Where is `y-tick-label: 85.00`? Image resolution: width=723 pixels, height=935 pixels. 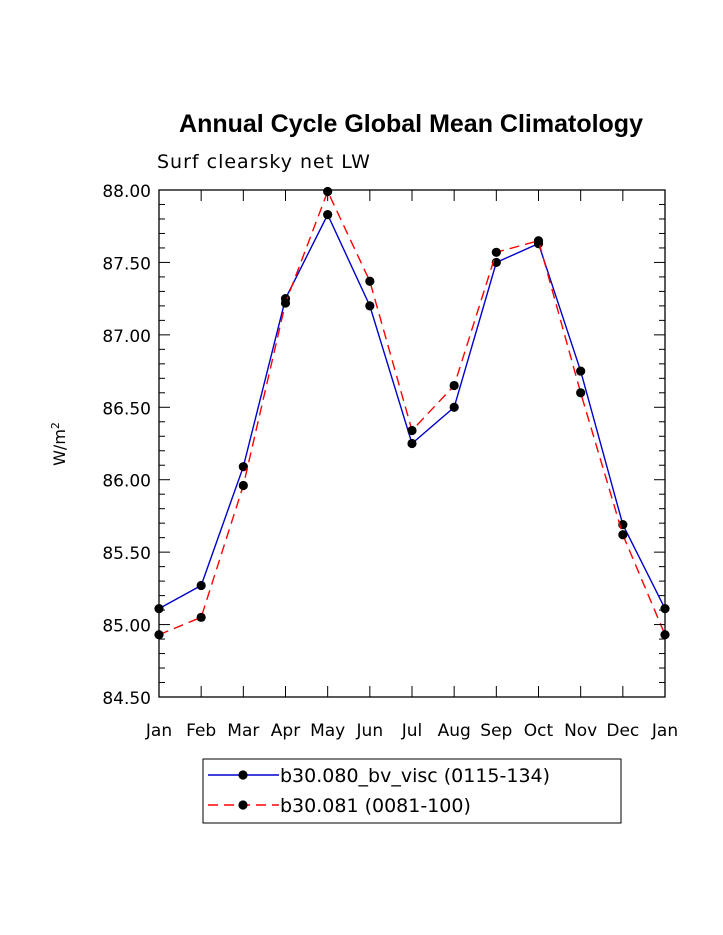
y-tick-label: 85.00 is located at coordinates (126, 627).